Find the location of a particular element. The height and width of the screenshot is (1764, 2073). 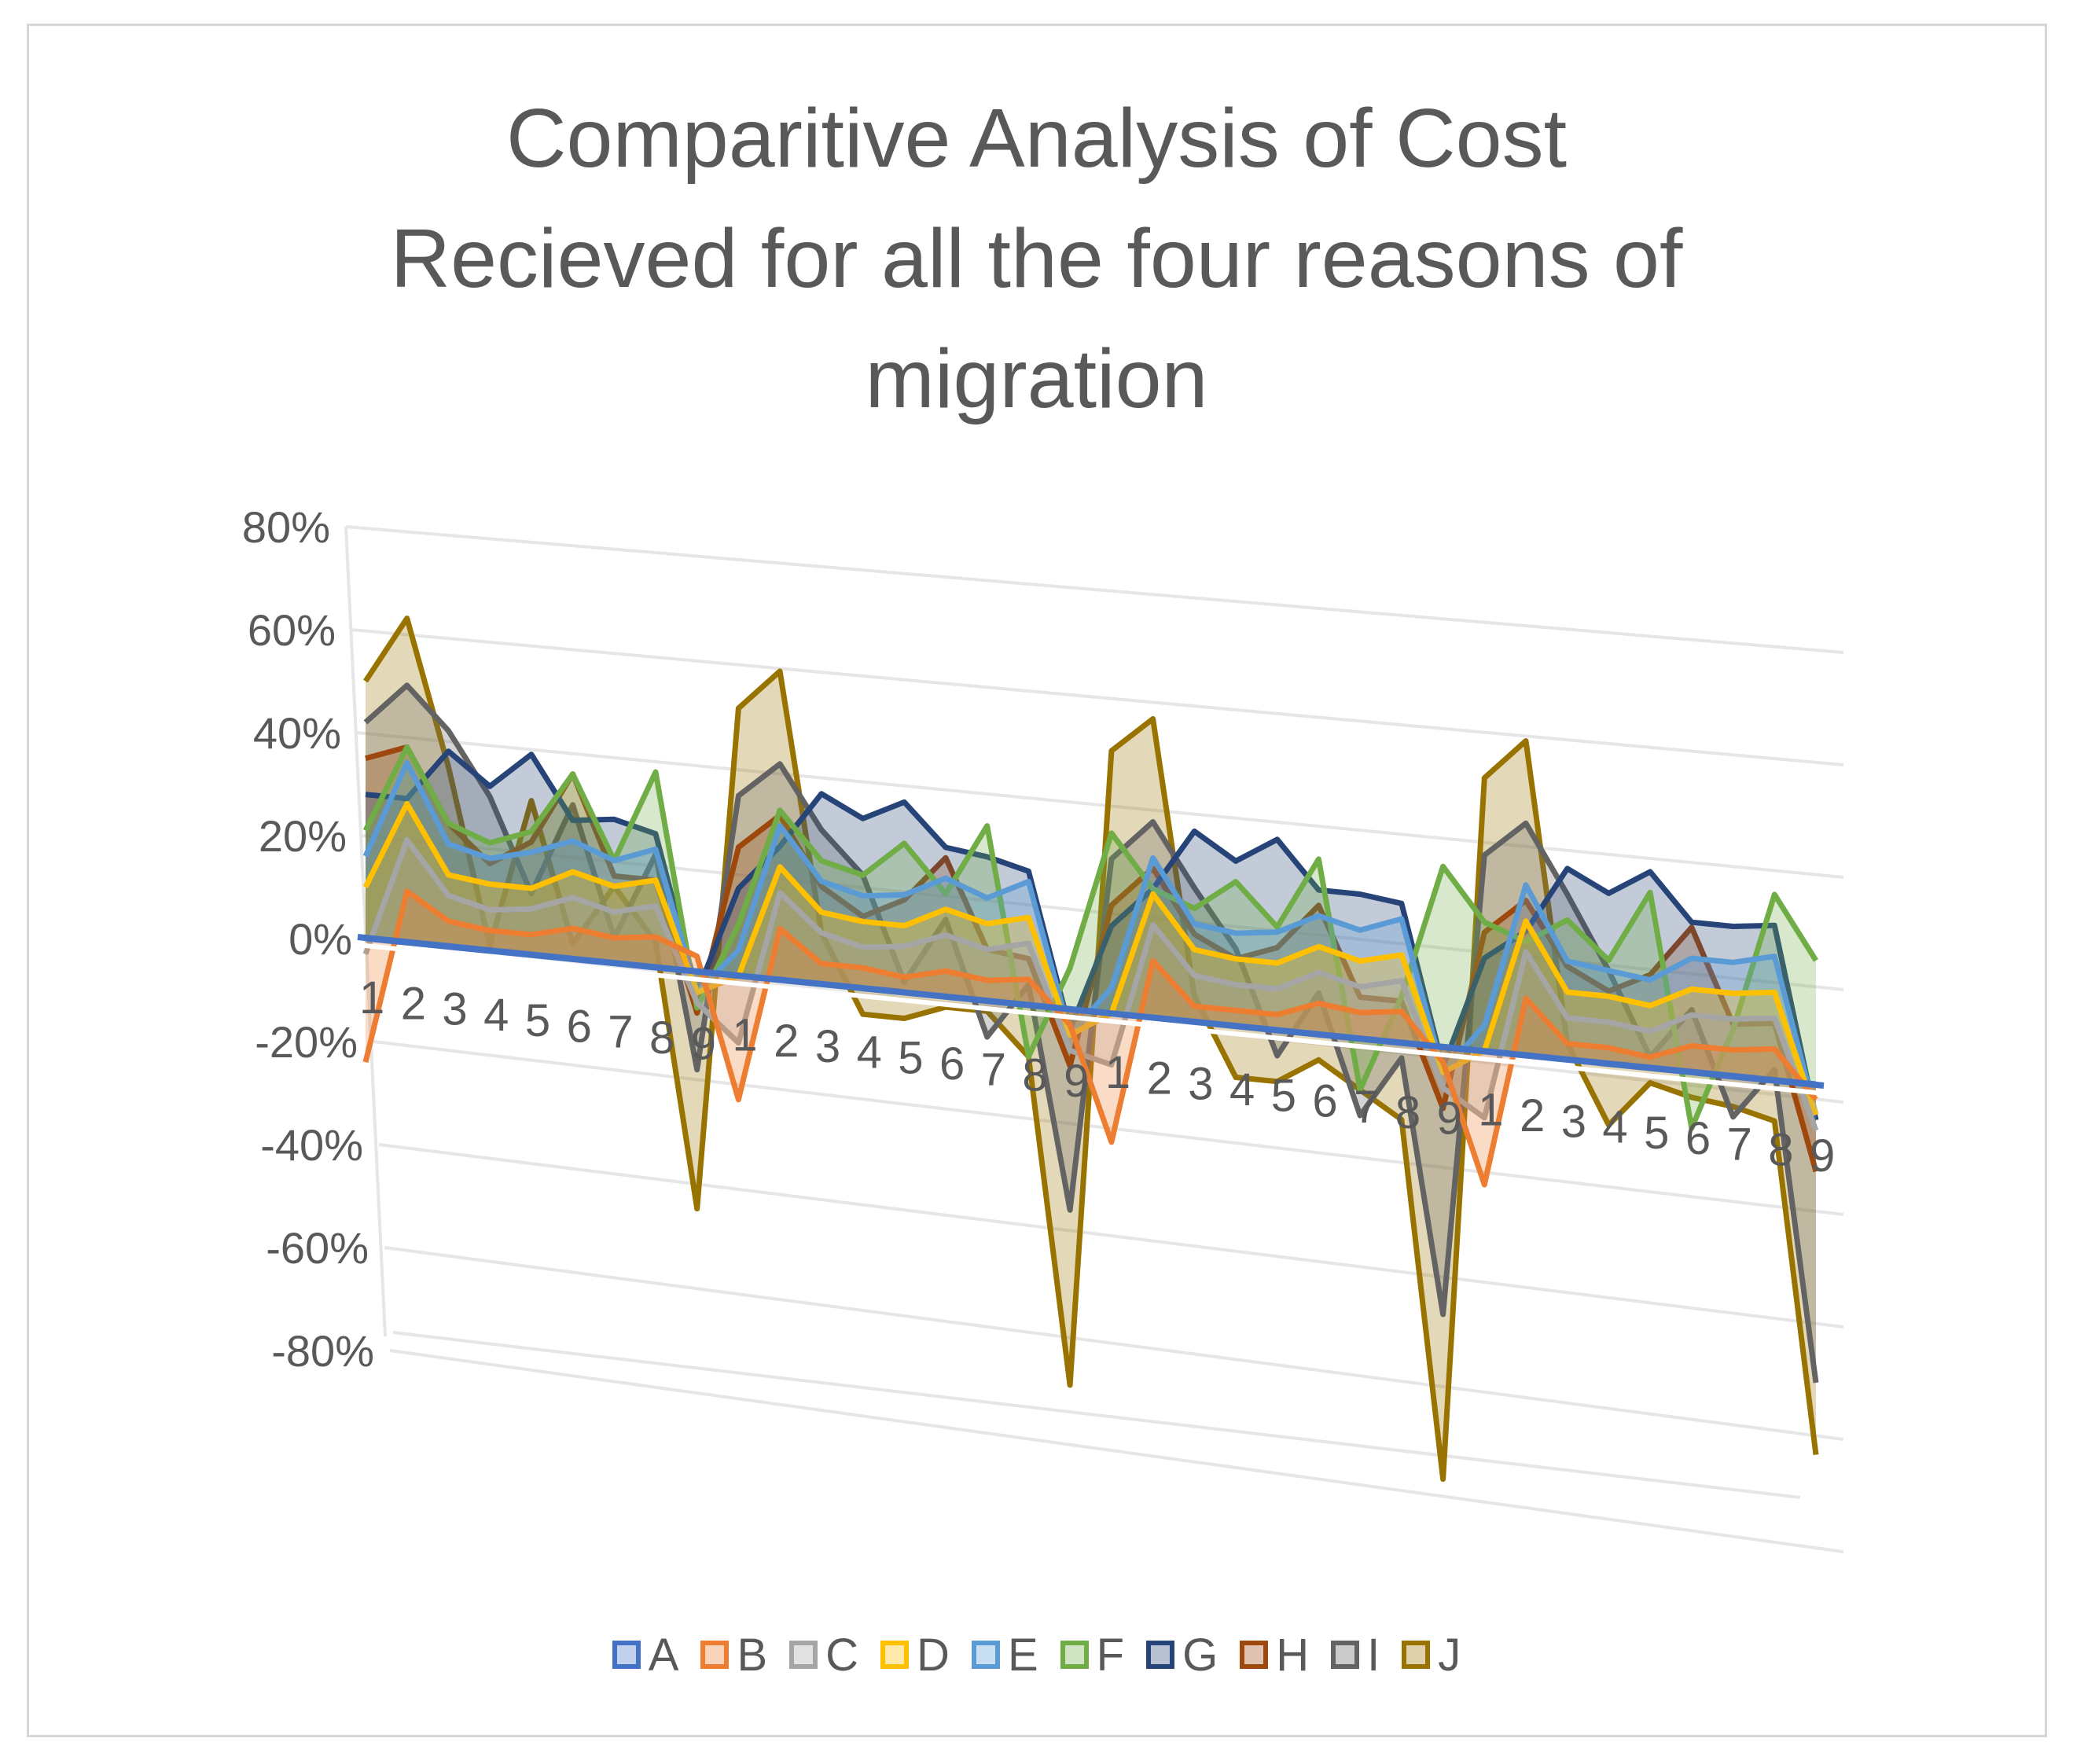

legend-label: B is located at coordinates (752, 1655).